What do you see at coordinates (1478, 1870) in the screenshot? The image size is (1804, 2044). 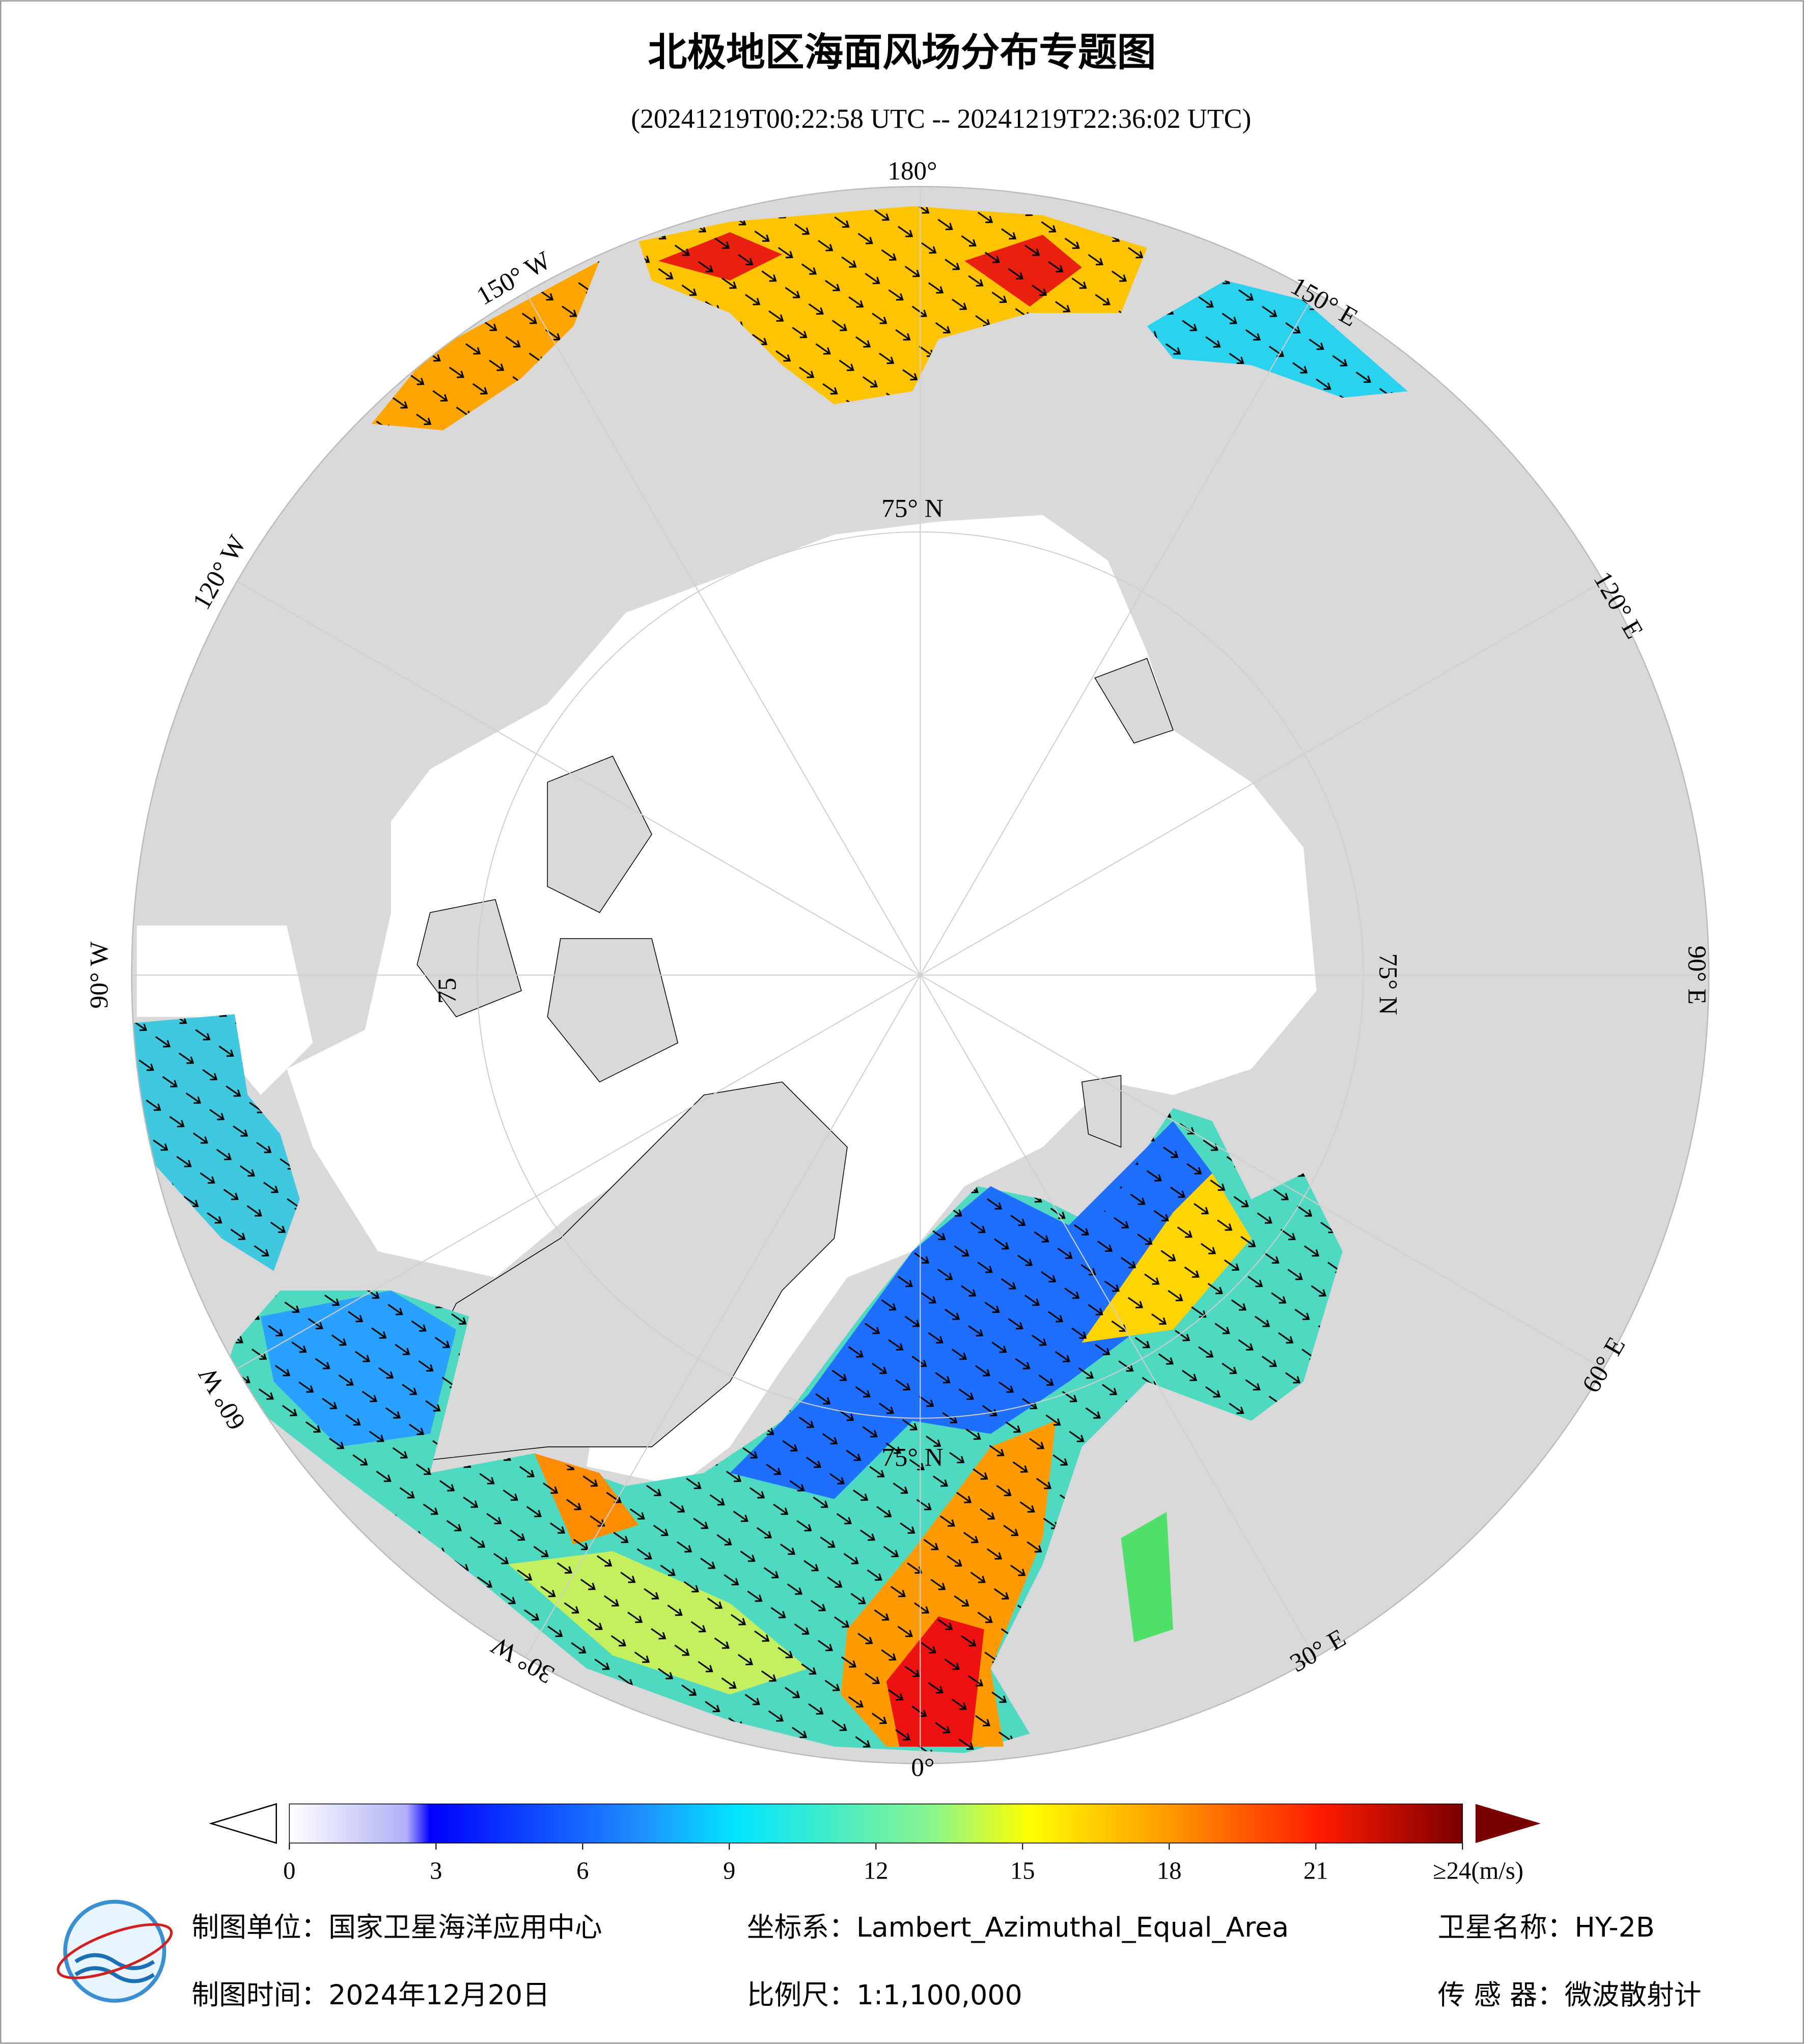 I see `colorbar-tick-label: ≥24(m/s)` at bounding box center [1478, 1870].